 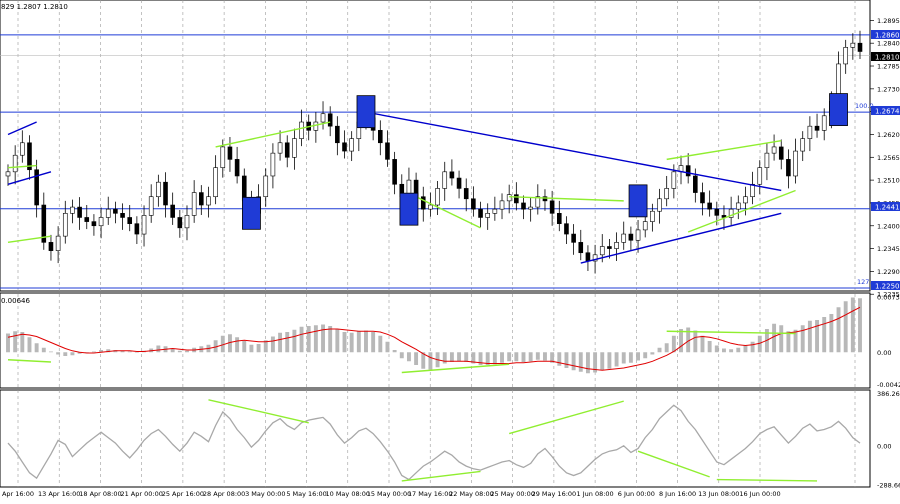 I want to click on x-tick-label: 8 Jun 16:00, so click(x=677, y=494).